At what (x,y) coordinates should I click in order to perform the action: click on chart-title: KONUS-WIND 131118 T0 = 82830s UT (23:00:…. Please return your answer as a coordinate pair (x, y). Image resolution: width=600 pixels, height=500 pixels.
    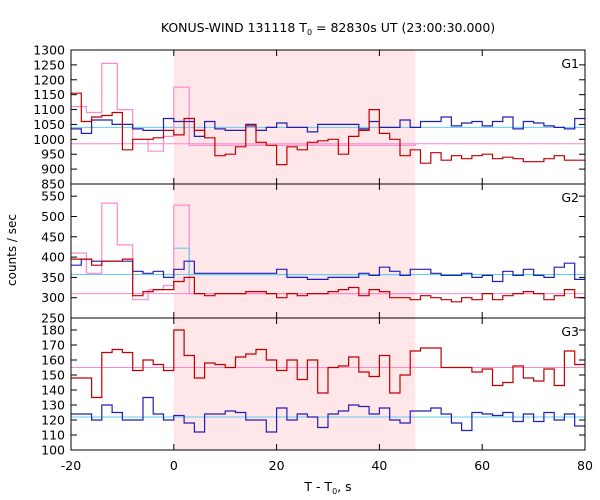
    Looking at the image, I should click on (328, 28).